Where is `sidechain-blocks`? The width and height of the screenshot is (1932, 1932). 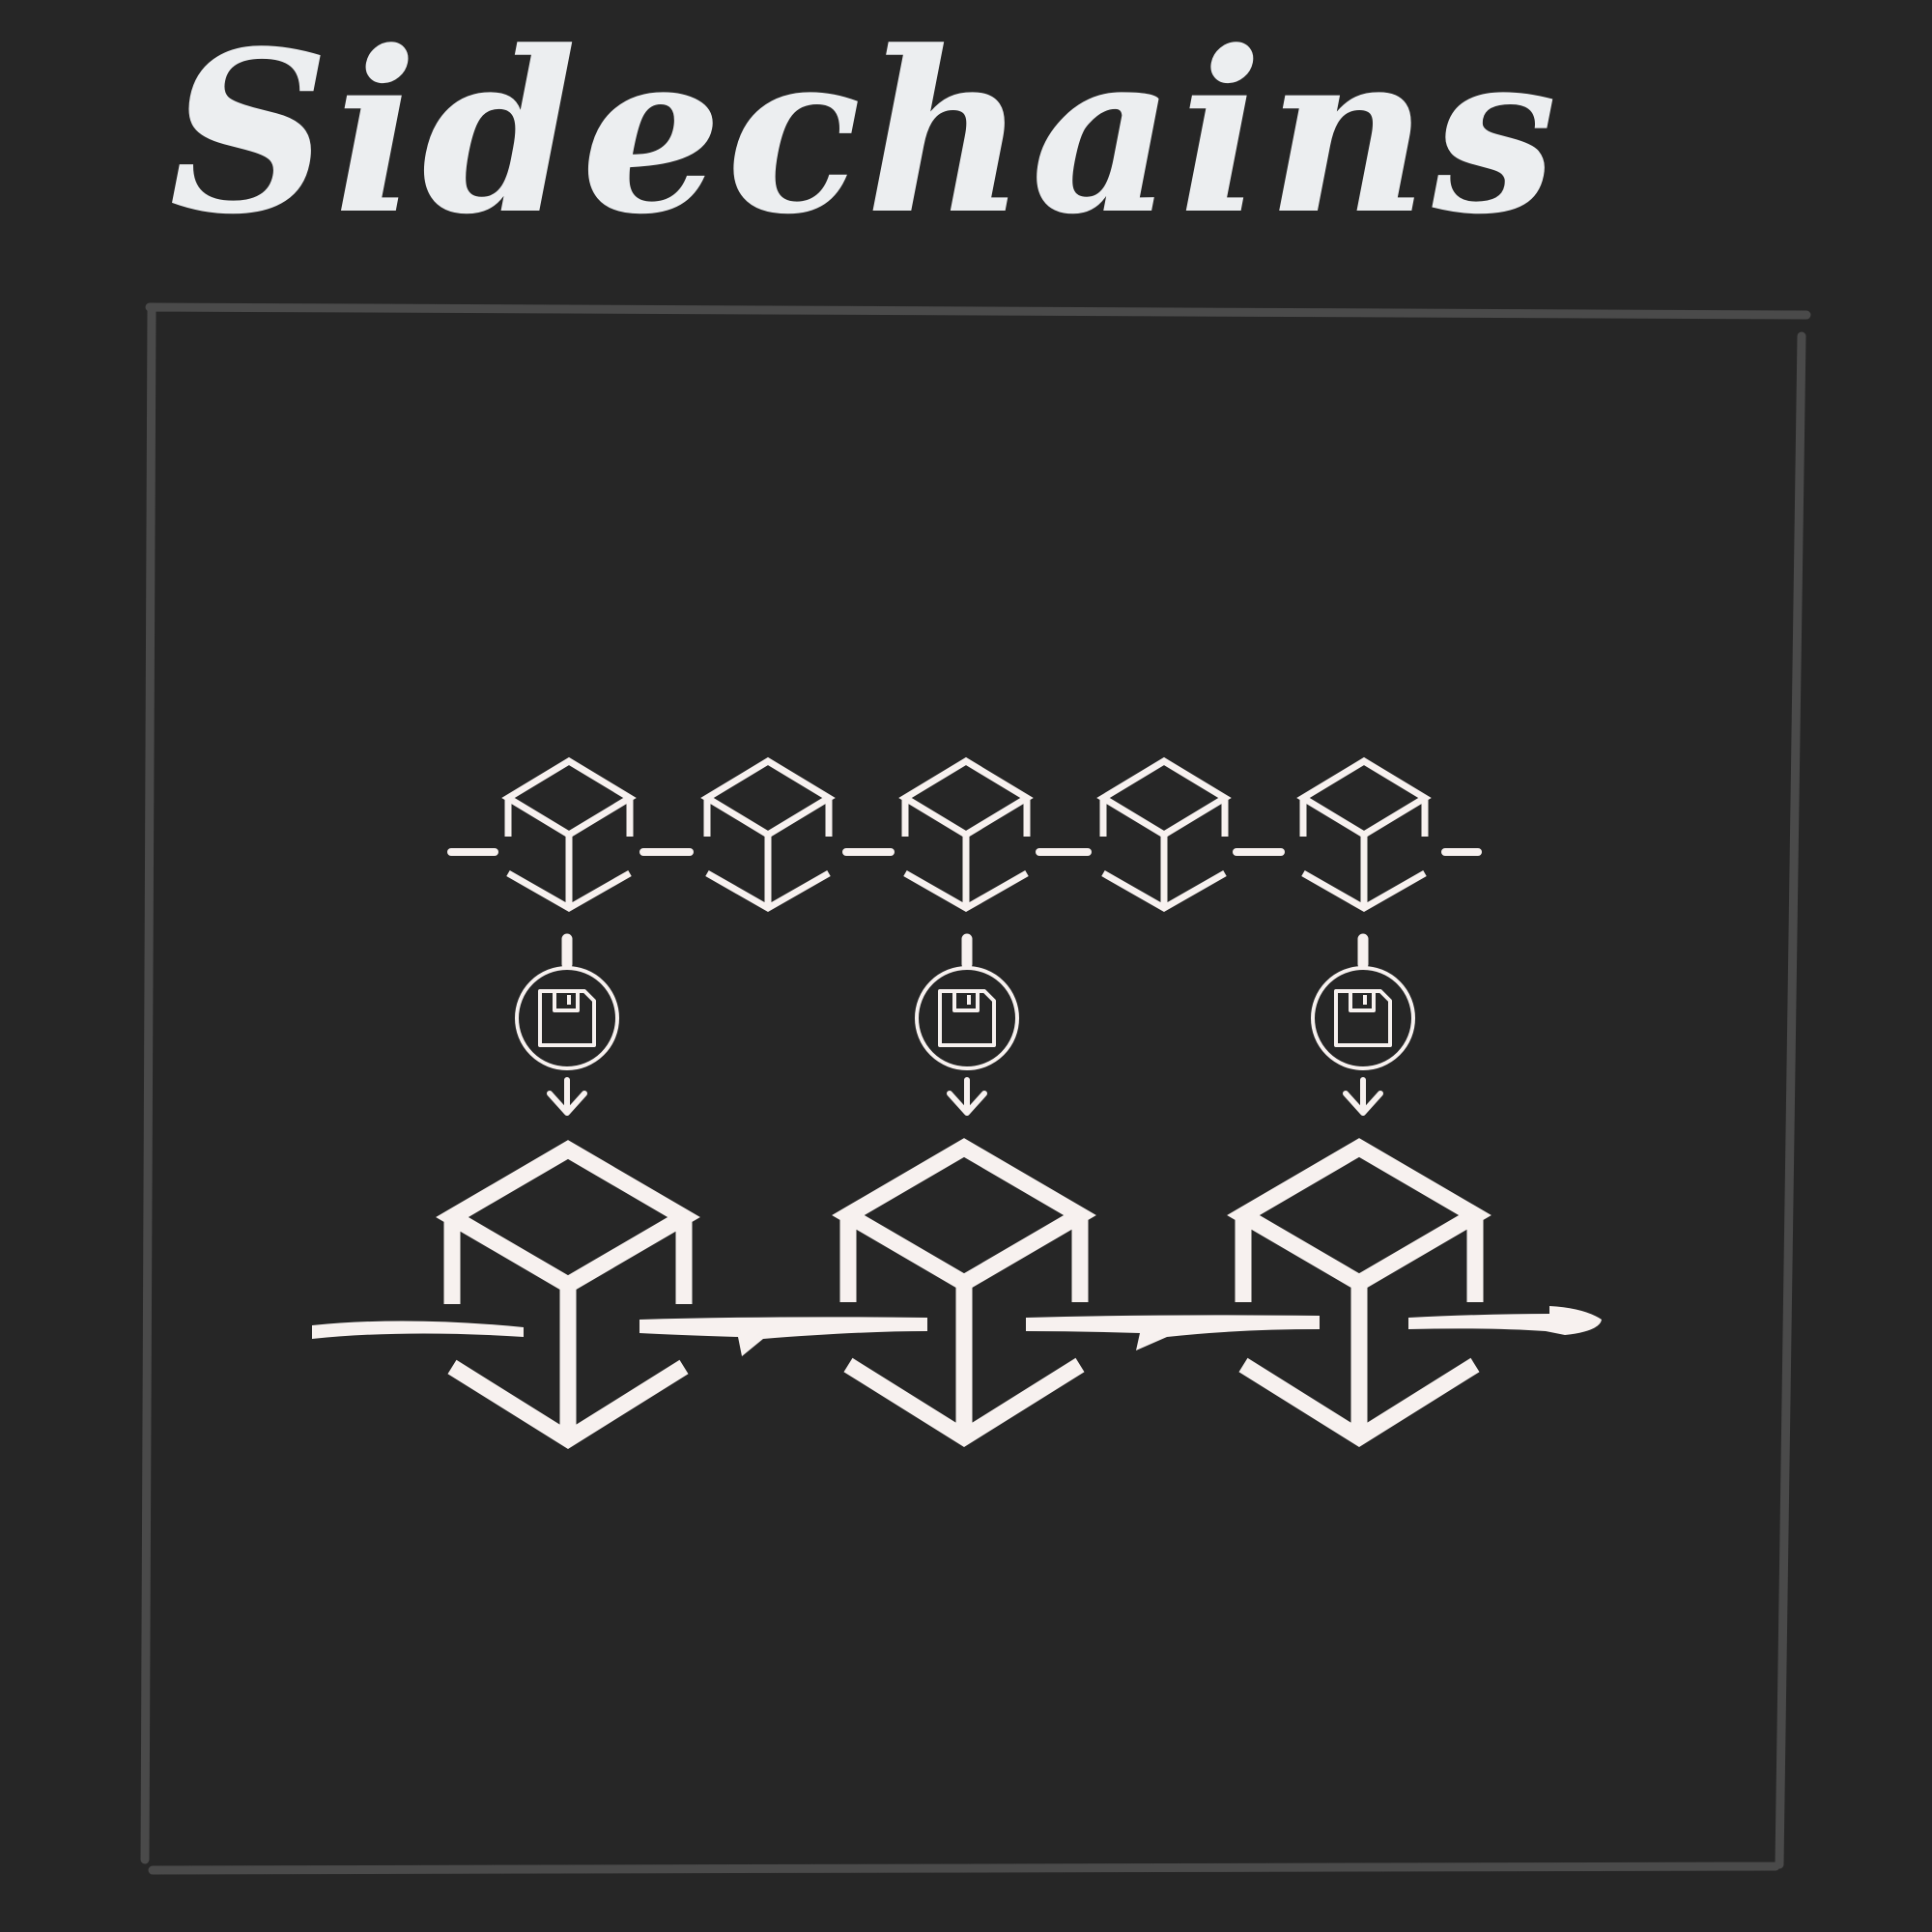 sidechain-blocks is located at coordinates (966, 834).